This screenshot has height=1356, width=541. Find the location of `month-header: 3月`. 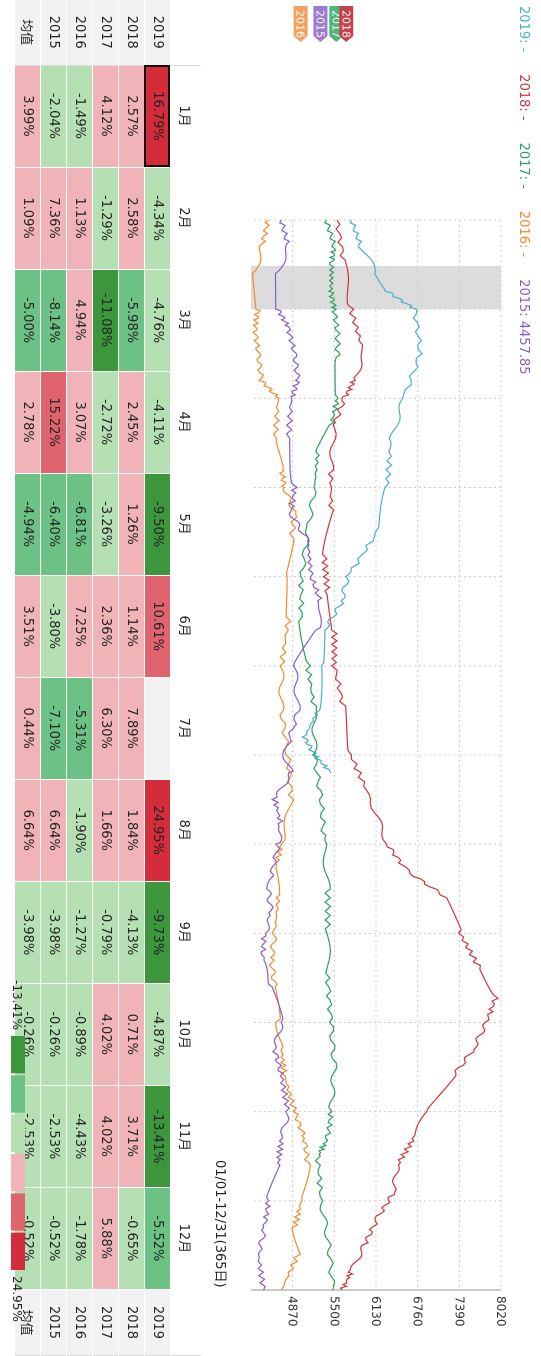

month-header: 3月 is located at coordinates (185, 320).